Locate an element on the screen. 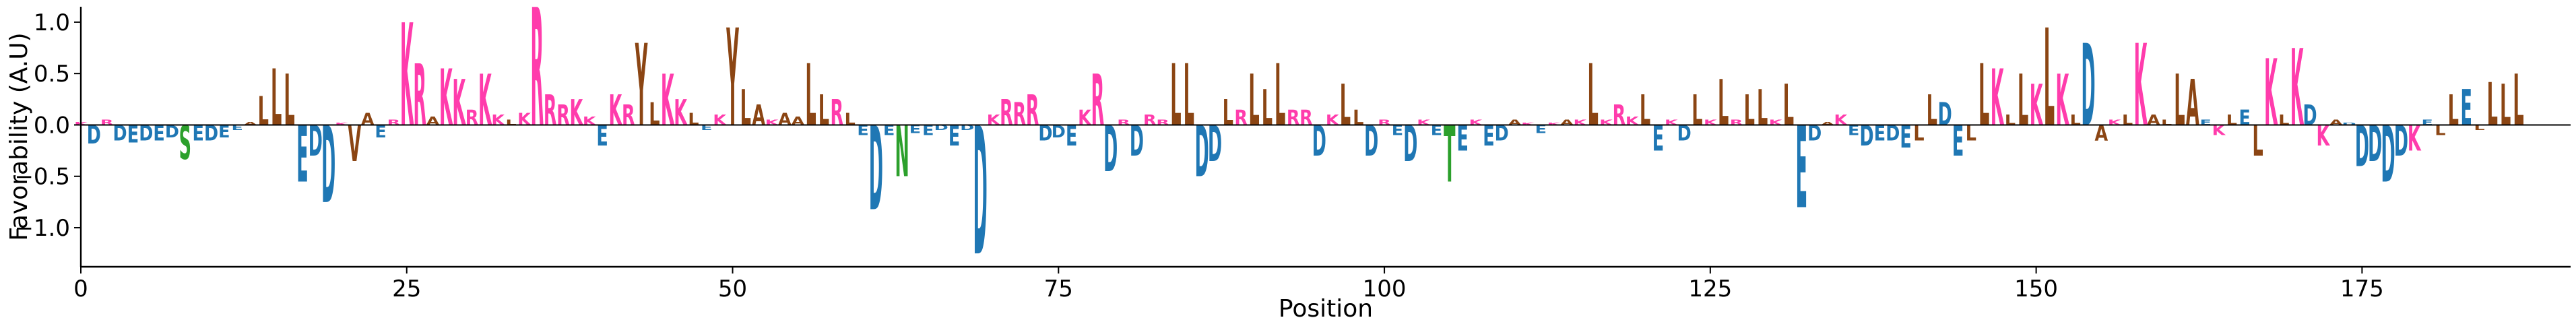  logo-column: V is located at coordinates (355, 143).